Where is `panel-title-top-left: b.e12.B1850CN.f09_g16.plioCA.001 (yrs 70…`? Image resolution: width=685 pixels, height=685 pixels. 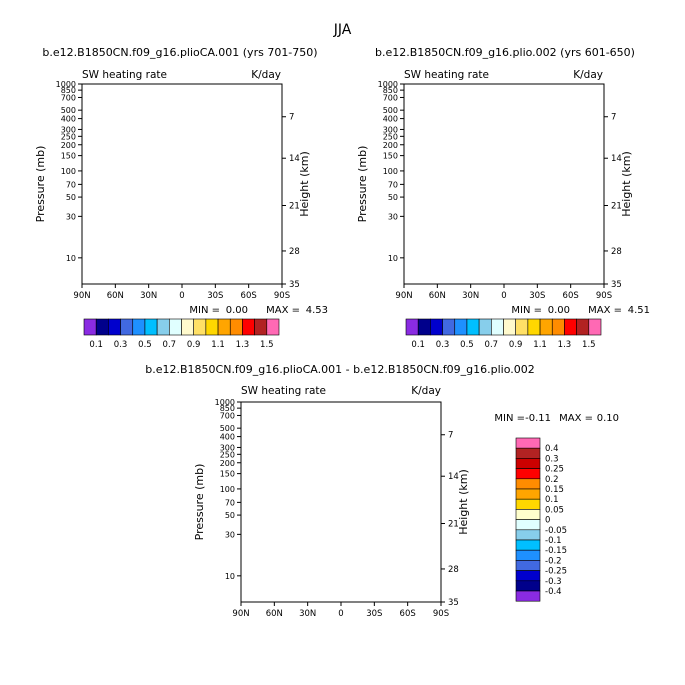
panel-title-top-left: b.e12.B1850CN.f09_g16.plioCA.001 (yrs 70… is located at coordinates (179, 52).